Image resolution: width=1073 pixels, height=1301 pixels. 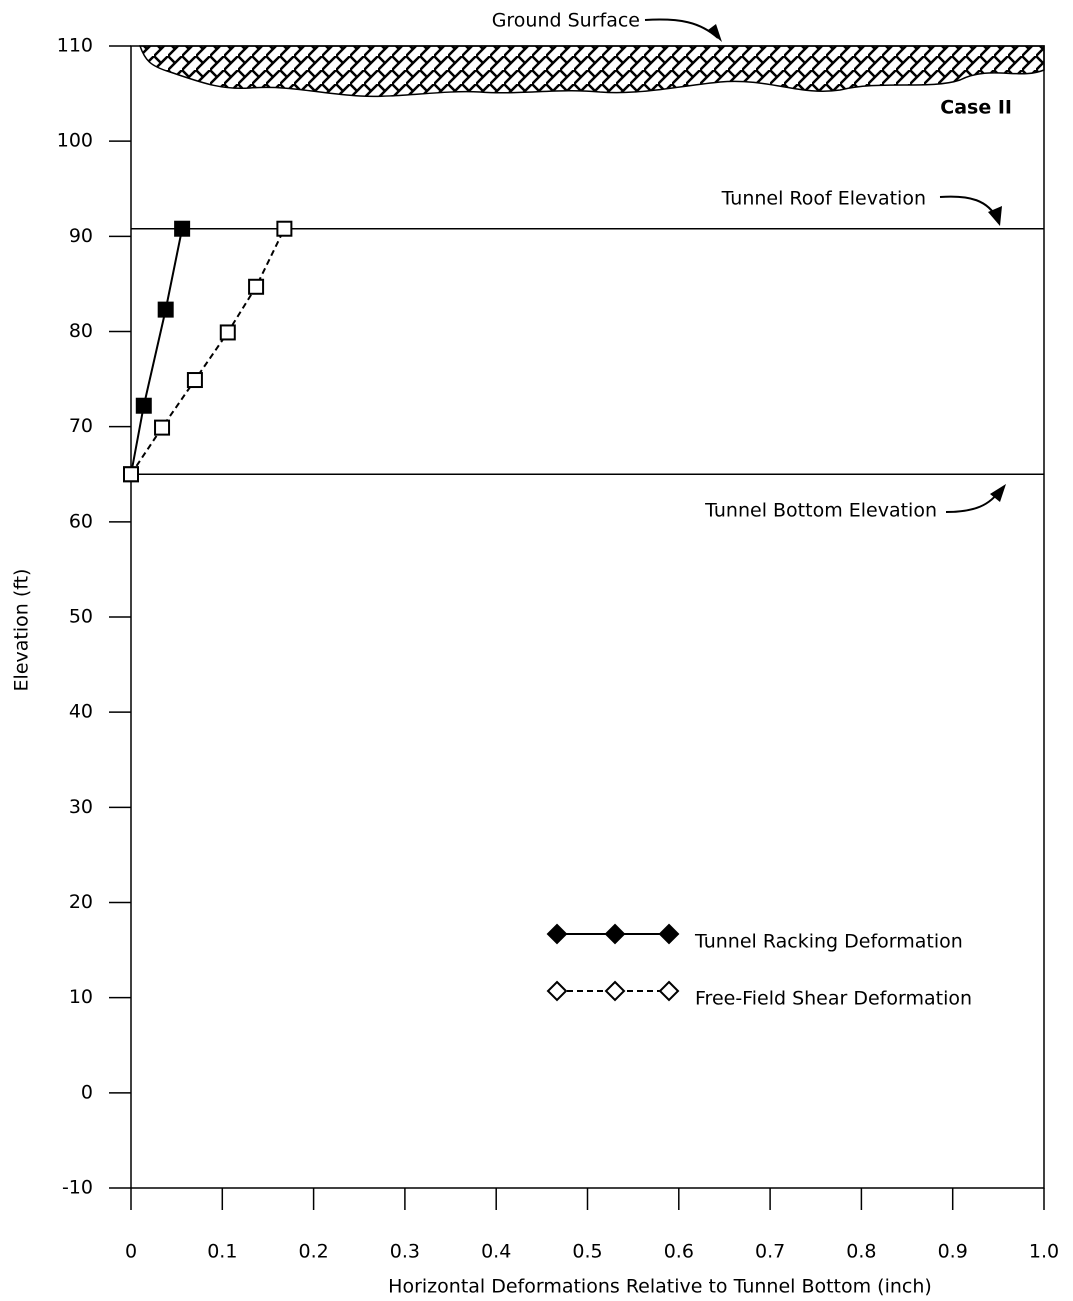 What do you see at coordinates (496, 1252) in the screenshot?
I see `x-tick-label: 0.4` at bounding box center [496, 1252].